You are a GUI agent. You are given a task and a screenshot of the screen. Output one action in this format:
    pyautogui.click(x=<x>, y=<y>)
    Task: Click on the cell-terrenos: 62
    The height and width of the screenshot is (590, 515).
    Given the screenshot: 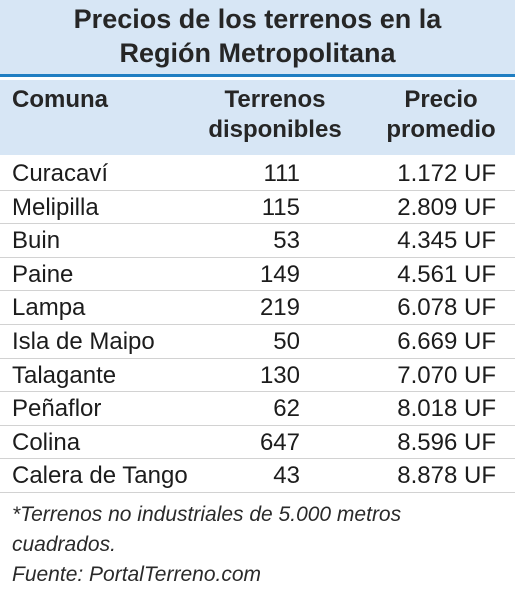 What is the action you would take?
    pyautogui.click(x=286, y=409)
    